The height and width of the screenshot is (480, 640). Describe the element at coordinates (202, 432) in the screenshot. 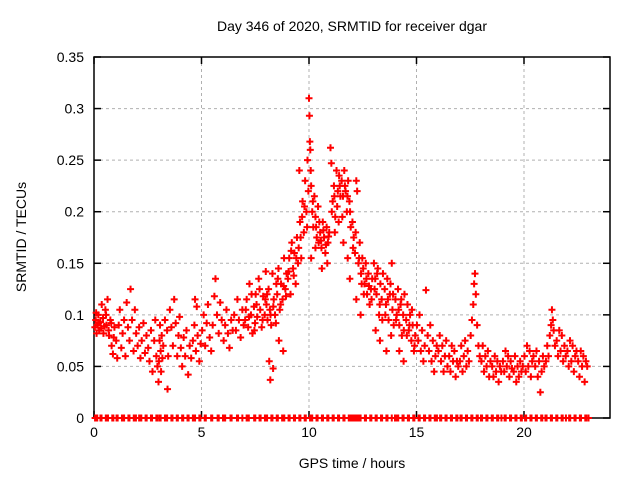

I see `x-tick-label: 5` at that location.